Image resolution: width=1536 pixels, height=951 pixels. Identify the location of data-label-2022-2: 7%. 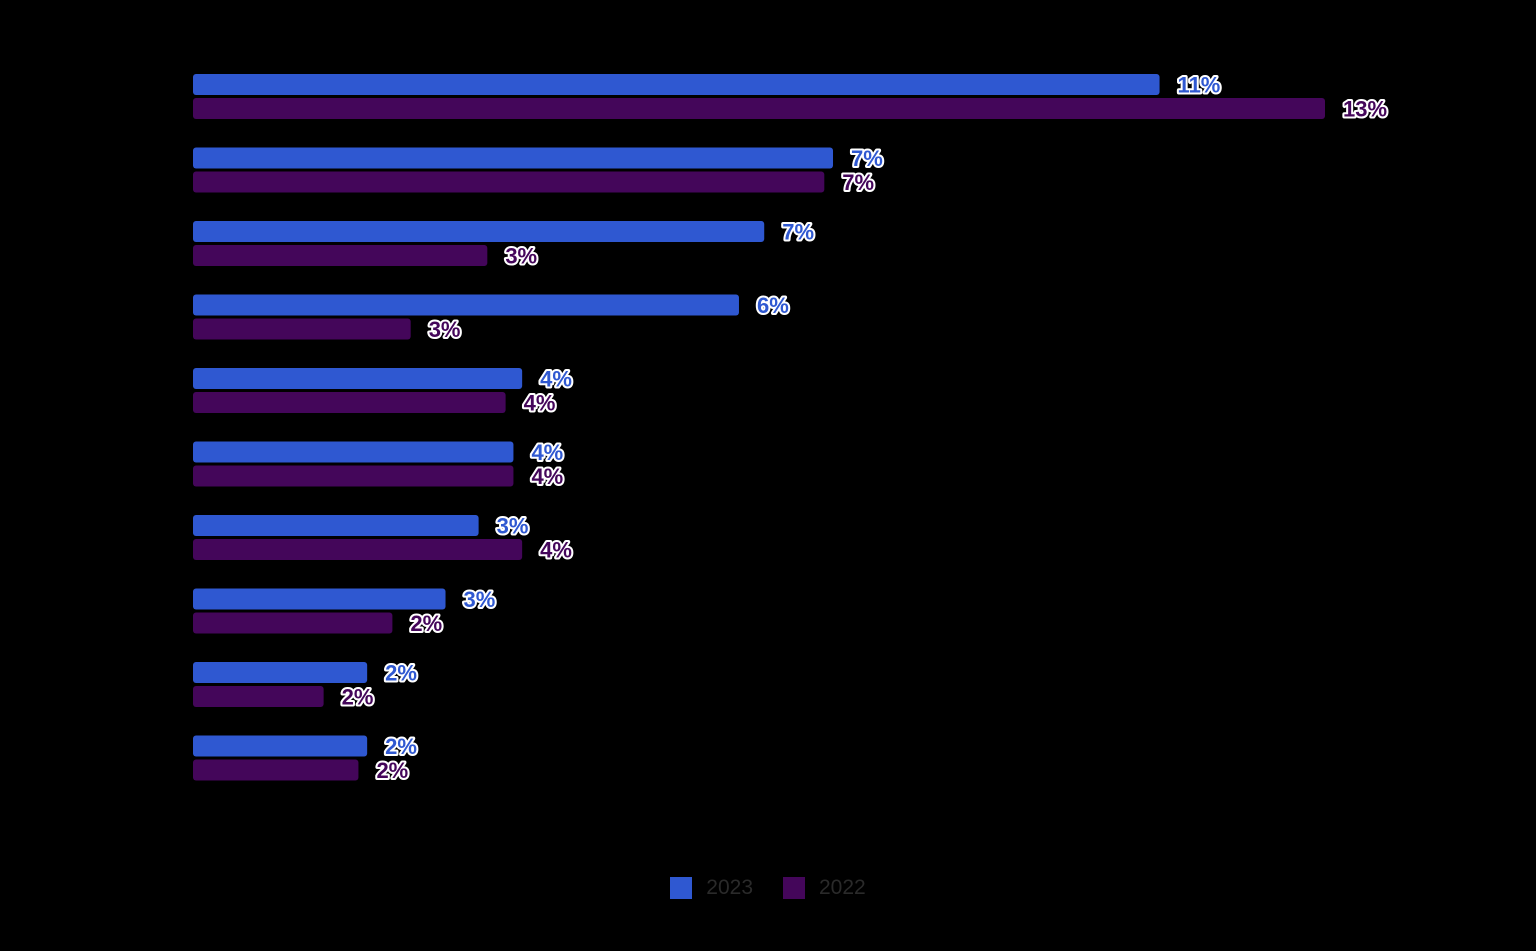
(858, 182).